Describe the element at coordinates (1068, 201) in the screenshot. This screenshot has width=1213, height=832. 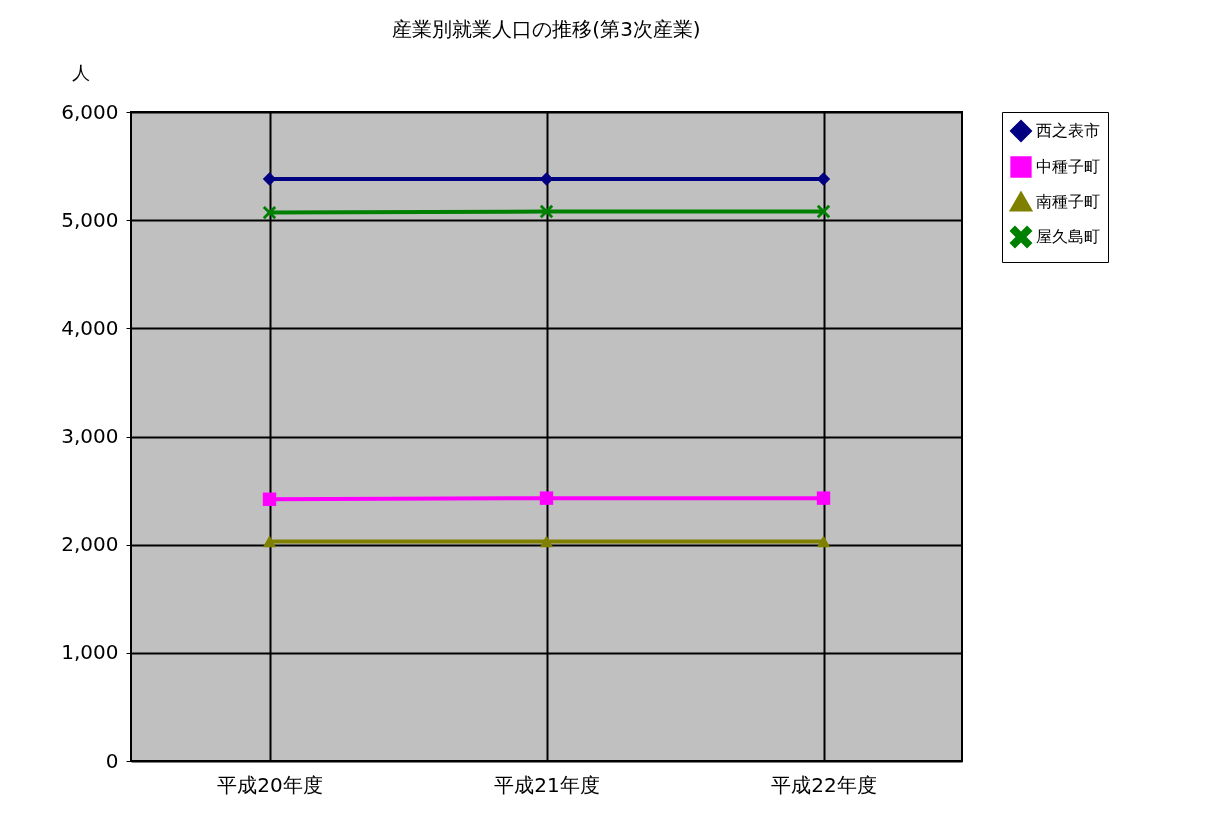
I see `legend-label: 南種子町` at that location.